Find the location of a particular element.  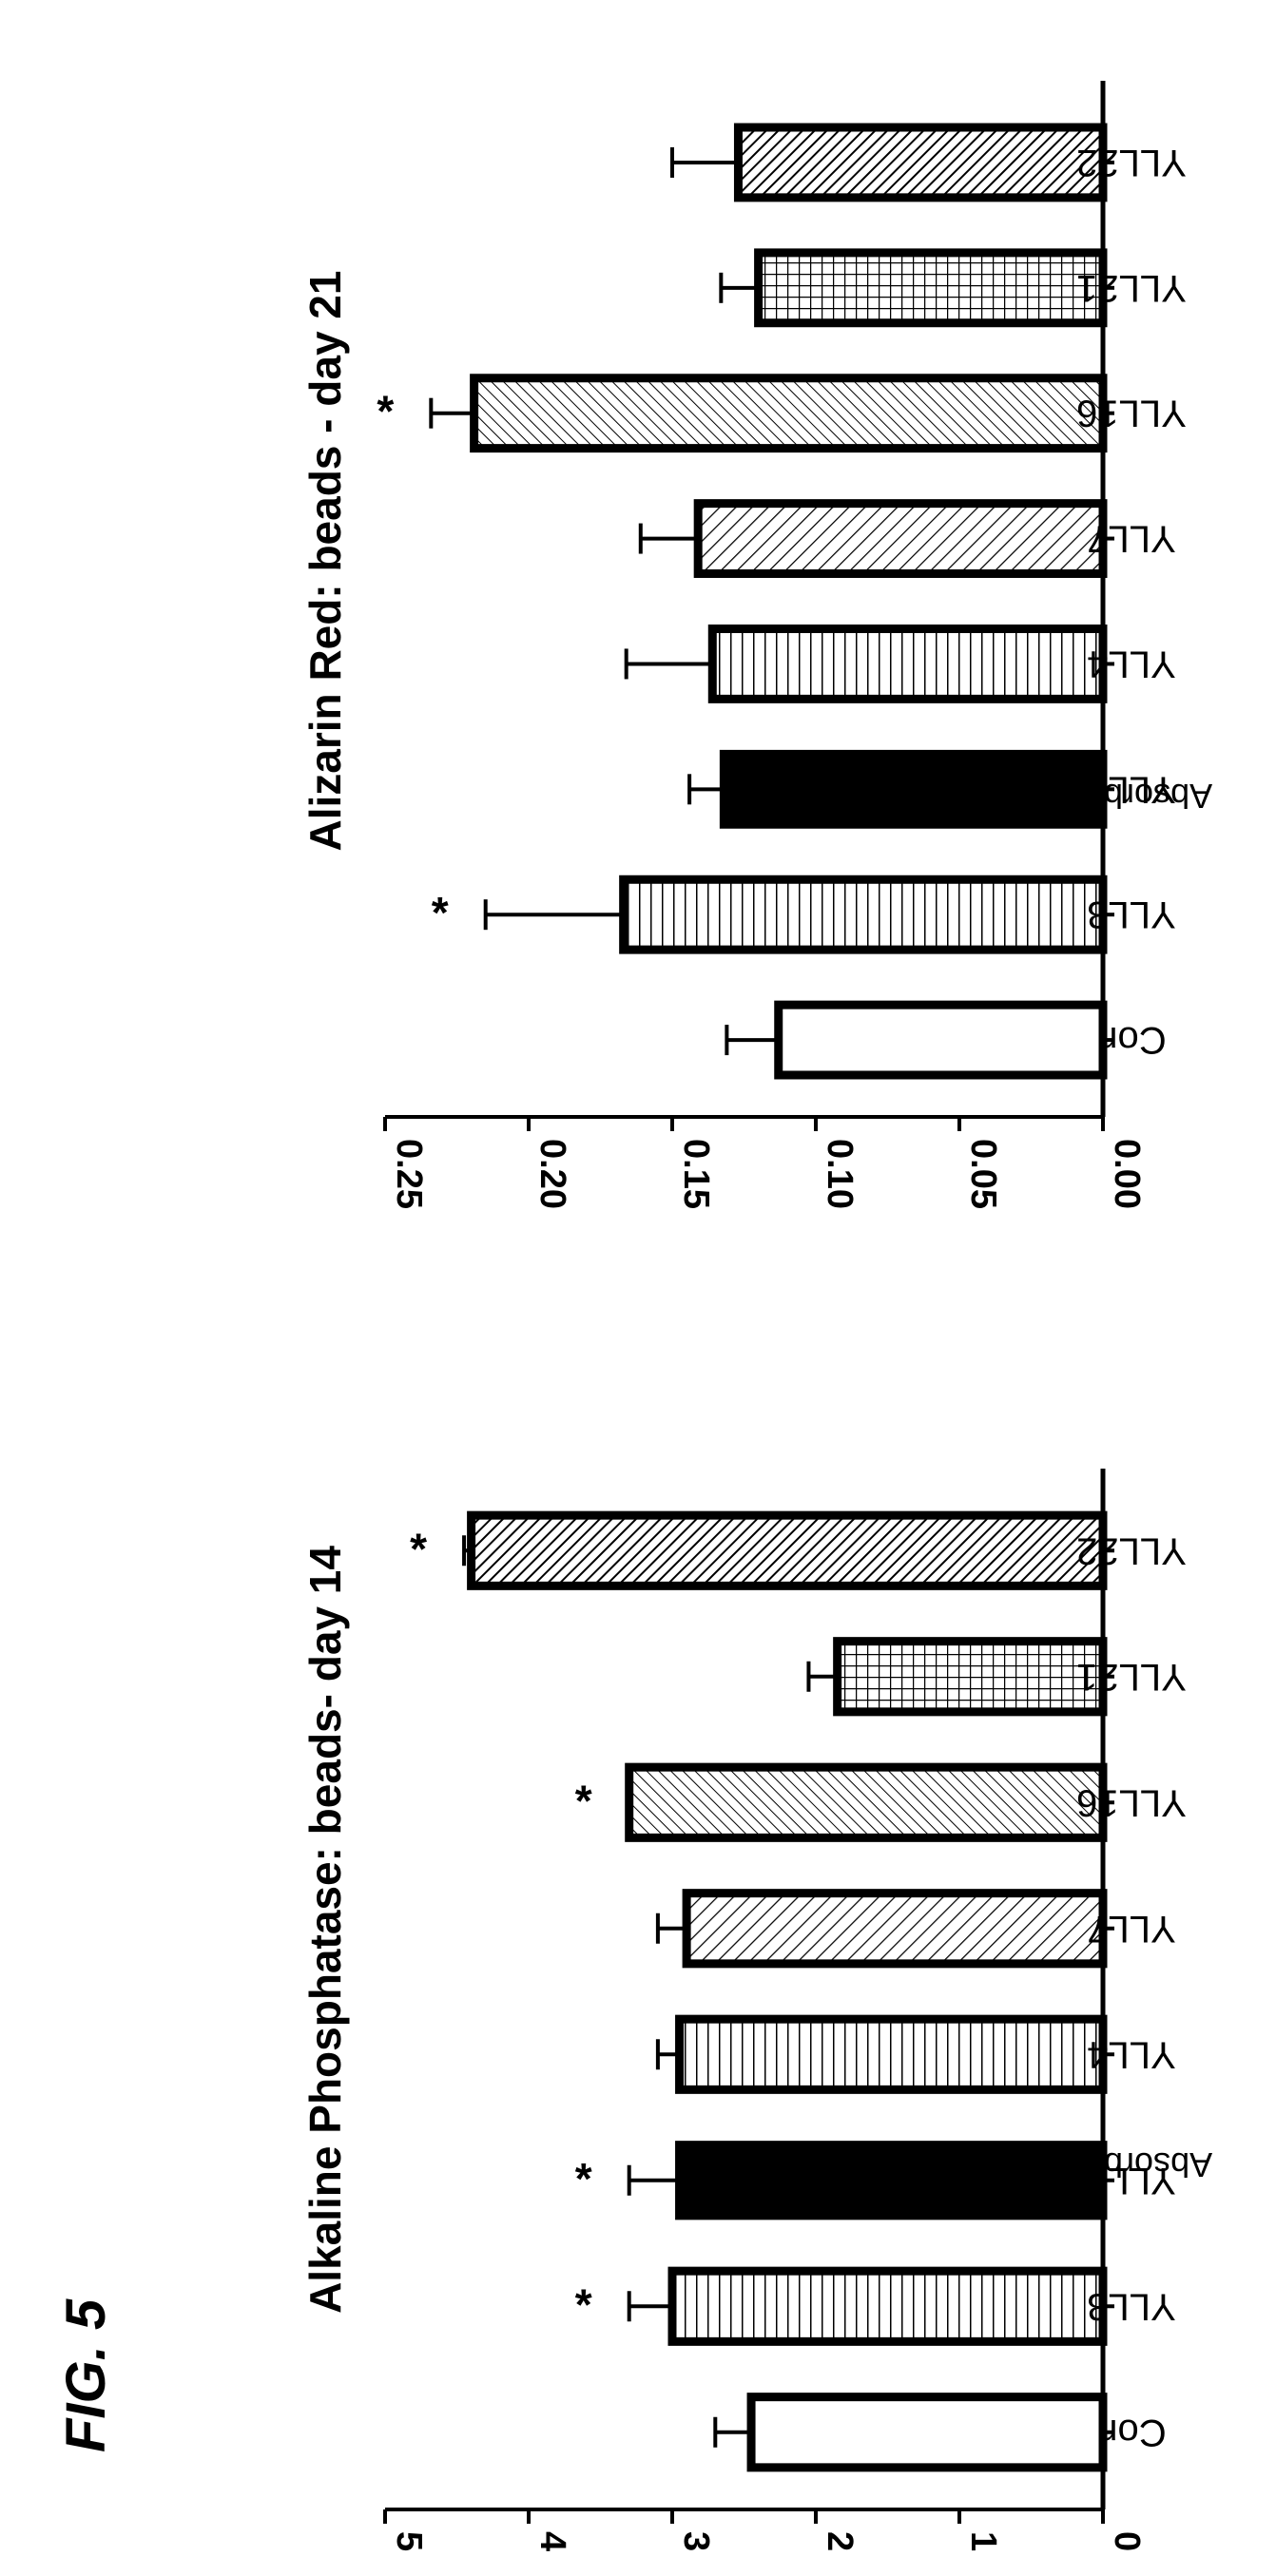

figure-label: FIG. 5 is located at coordinates (86, 2375).